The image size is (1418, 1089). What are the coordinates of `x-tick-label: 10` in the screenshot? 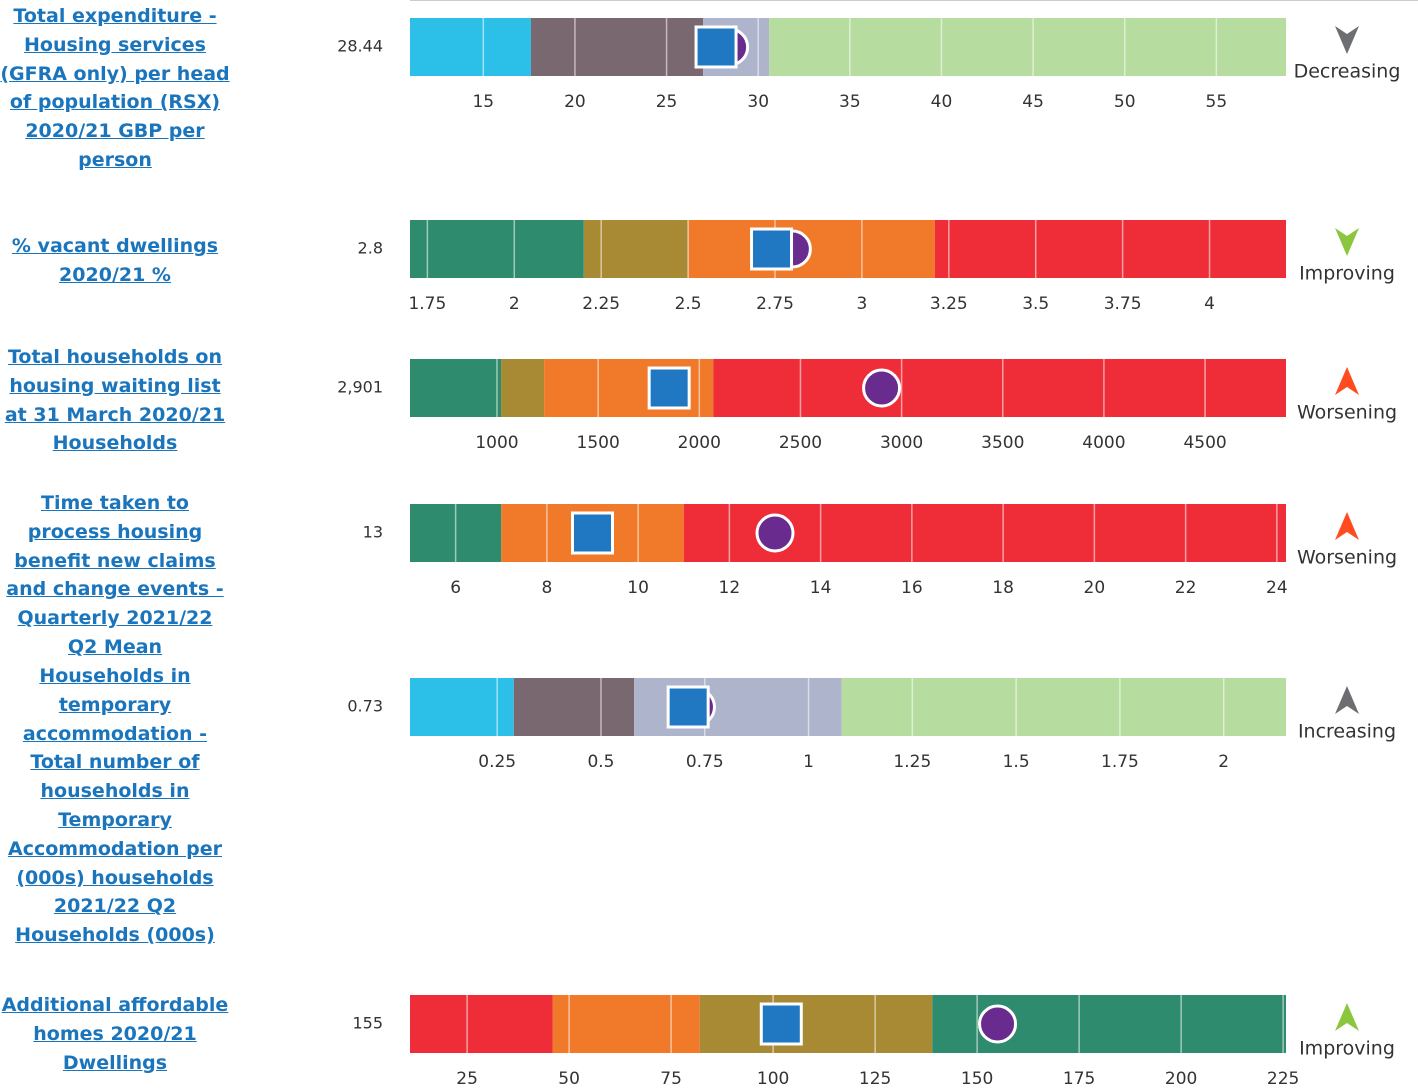 It's located at (638, 588).